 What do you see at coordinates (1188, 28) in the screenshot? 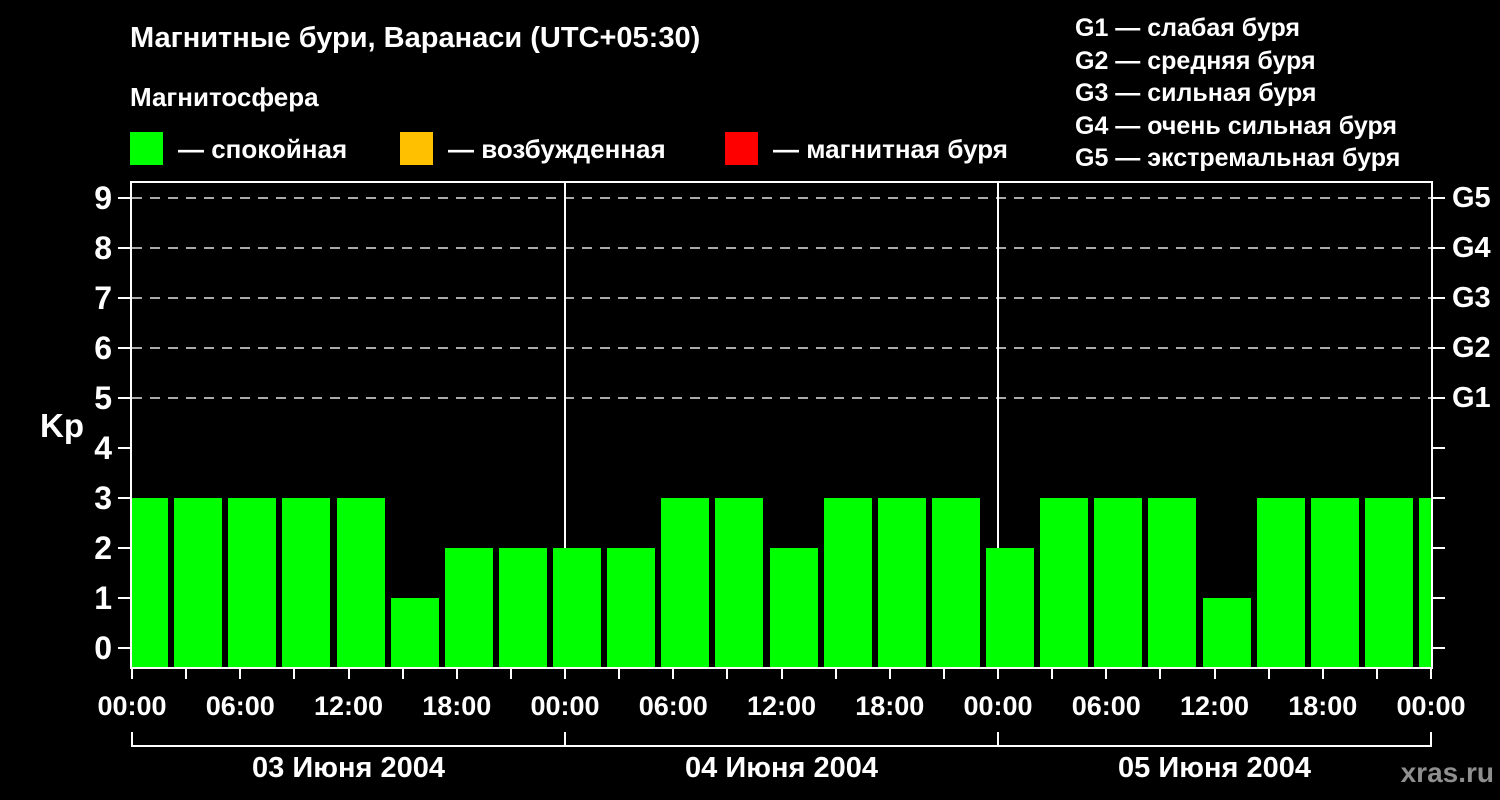
I see `storm-scale-line: G1 — слабая буря` at bounding box center [1188, 28].